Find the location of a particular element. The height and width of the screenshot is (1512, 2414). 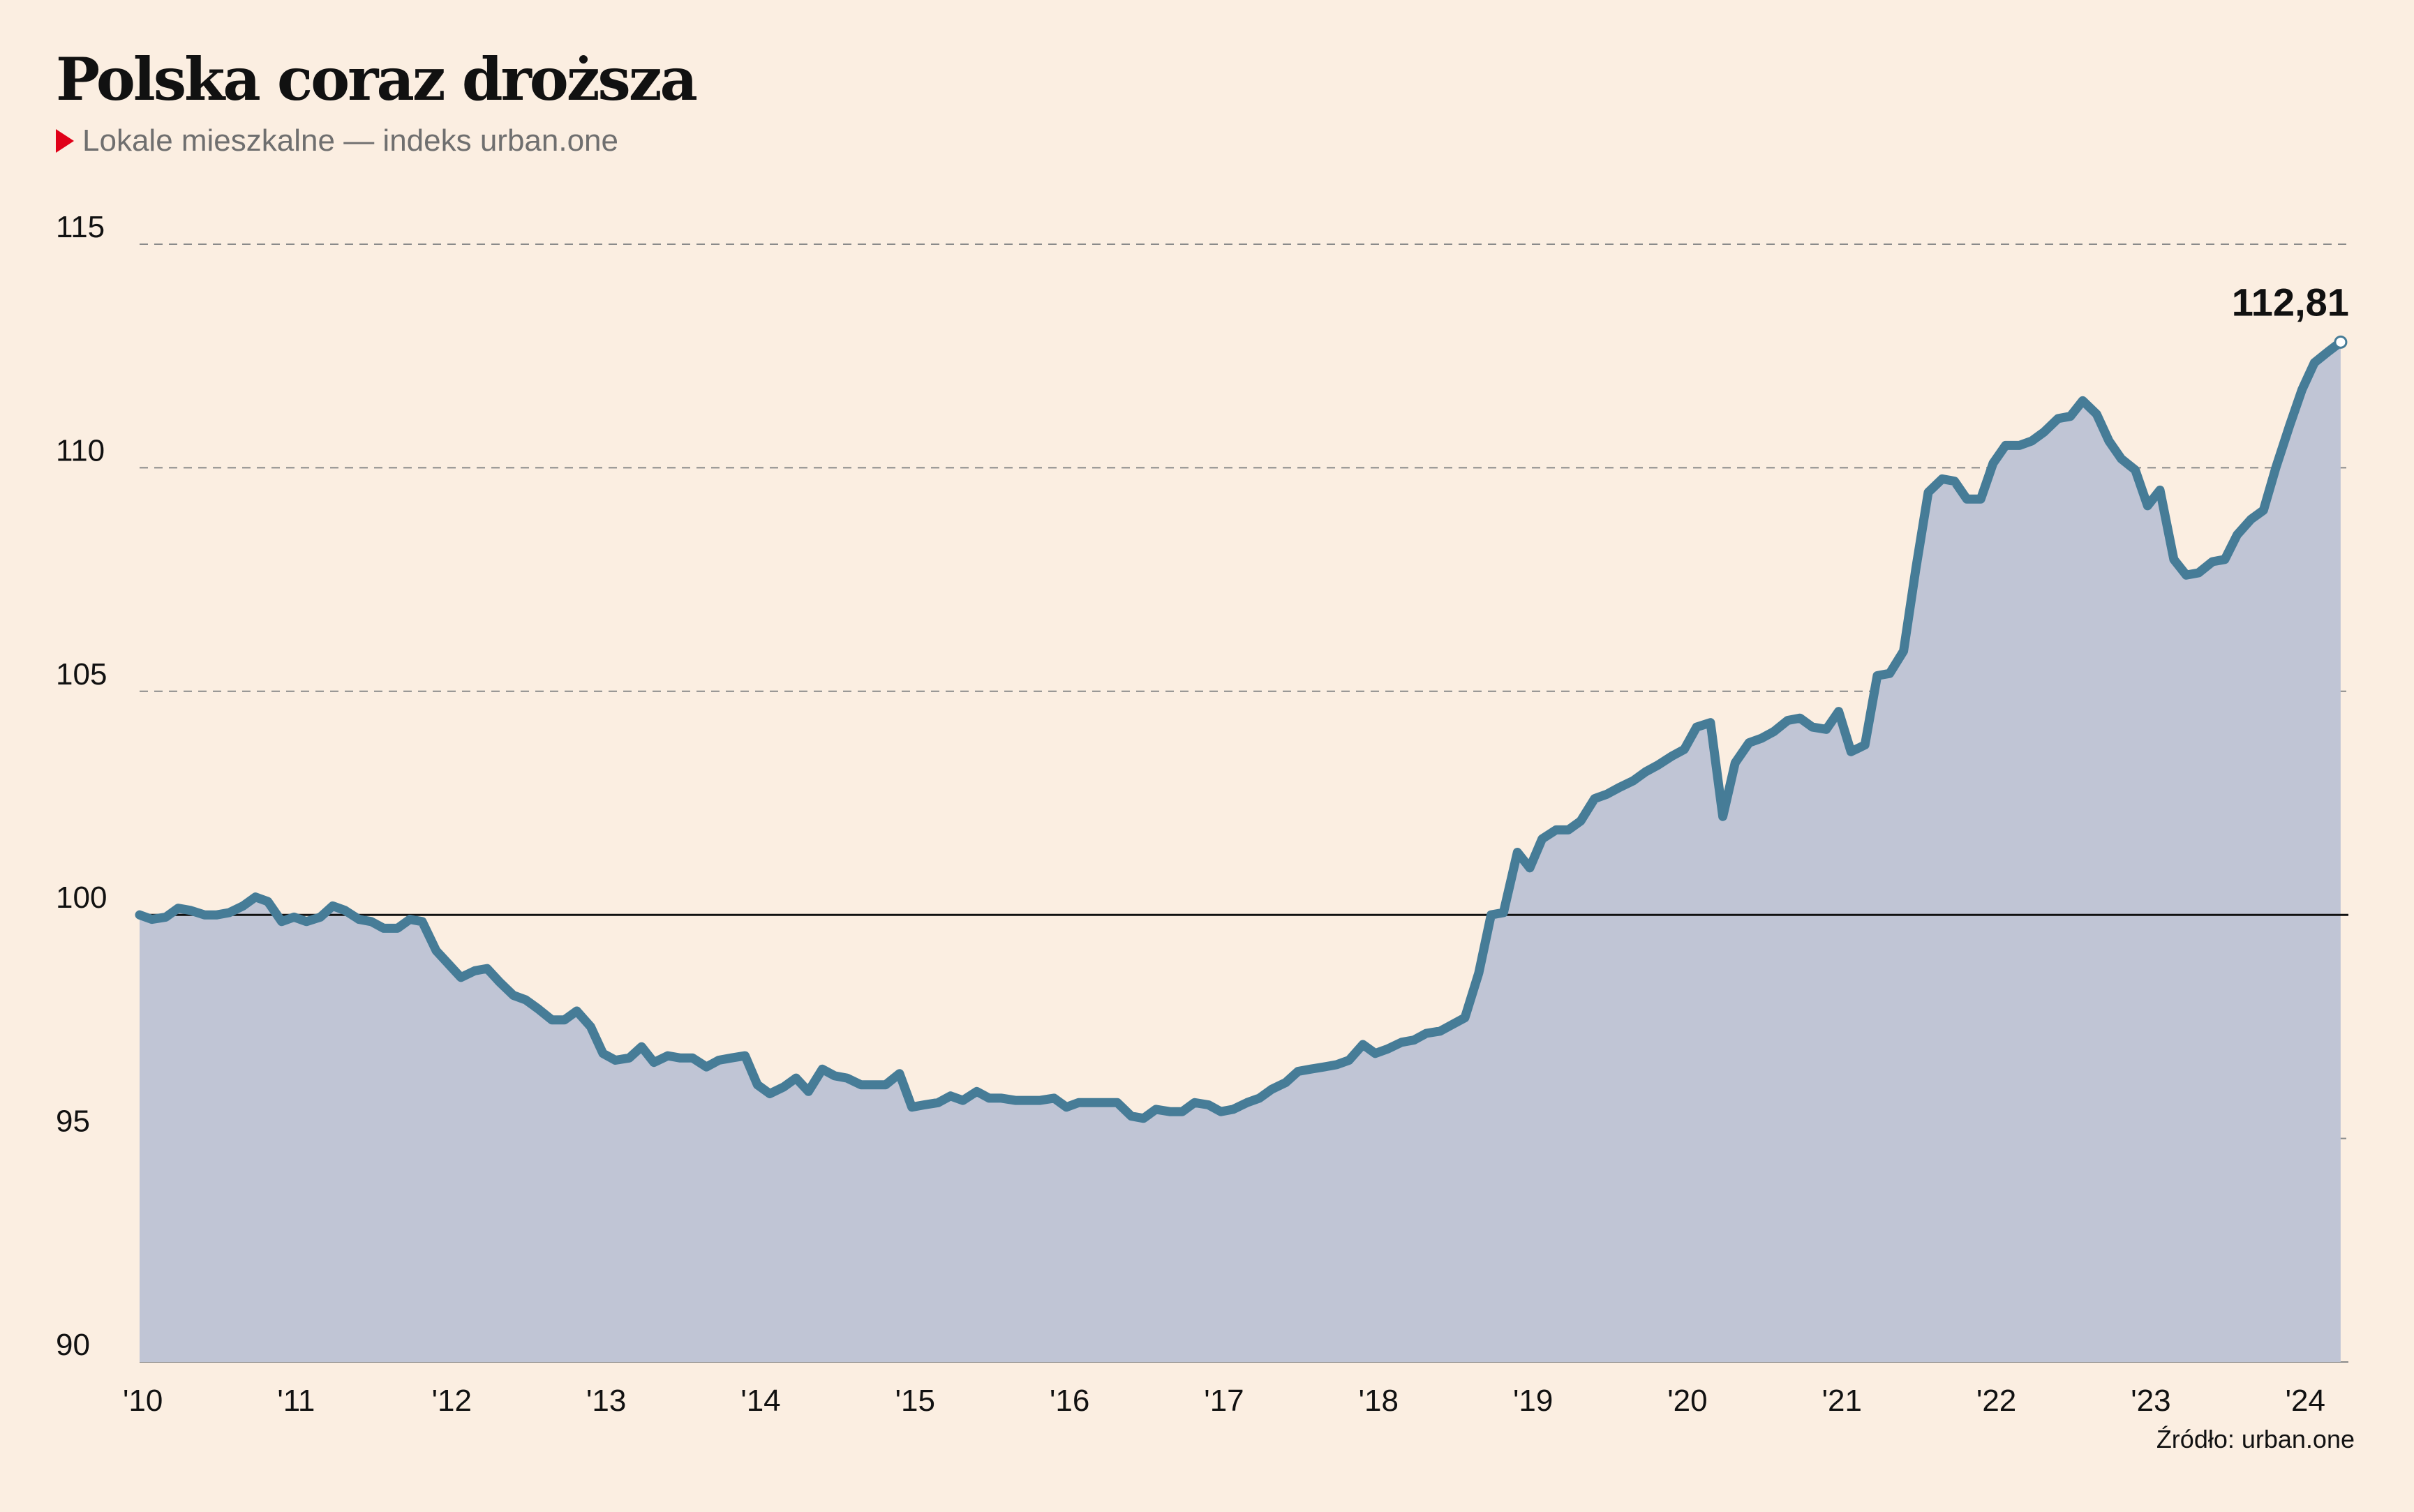

y-tick-label-110: 110 is located at coordinates (81, 450).